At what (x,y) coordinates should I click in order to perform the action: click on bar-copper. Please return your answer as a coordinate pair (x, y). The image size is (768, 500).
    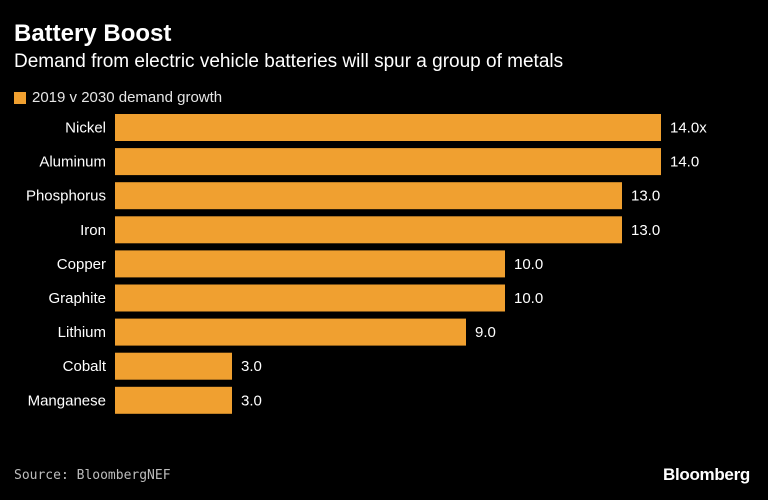
    Looking at the image, I should click on (310, 264).